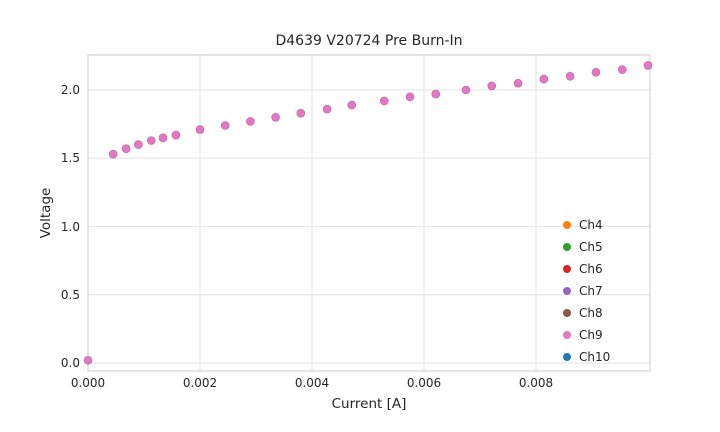  Describe the element at coordinates (591, 291) in the screenshot. I see `legend-label: Ch7` at that location.